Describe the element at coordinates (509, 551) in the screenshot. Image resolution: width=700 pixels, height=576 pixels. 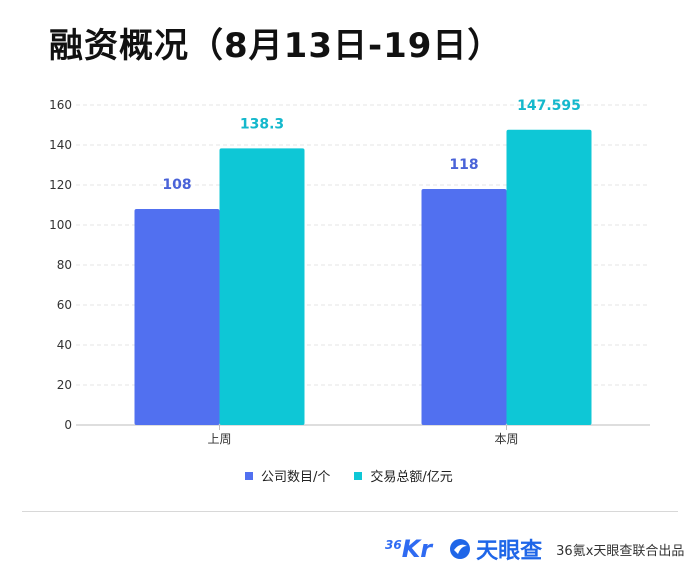
I see `logo-tianyancha-text: 天眼查` at that location.